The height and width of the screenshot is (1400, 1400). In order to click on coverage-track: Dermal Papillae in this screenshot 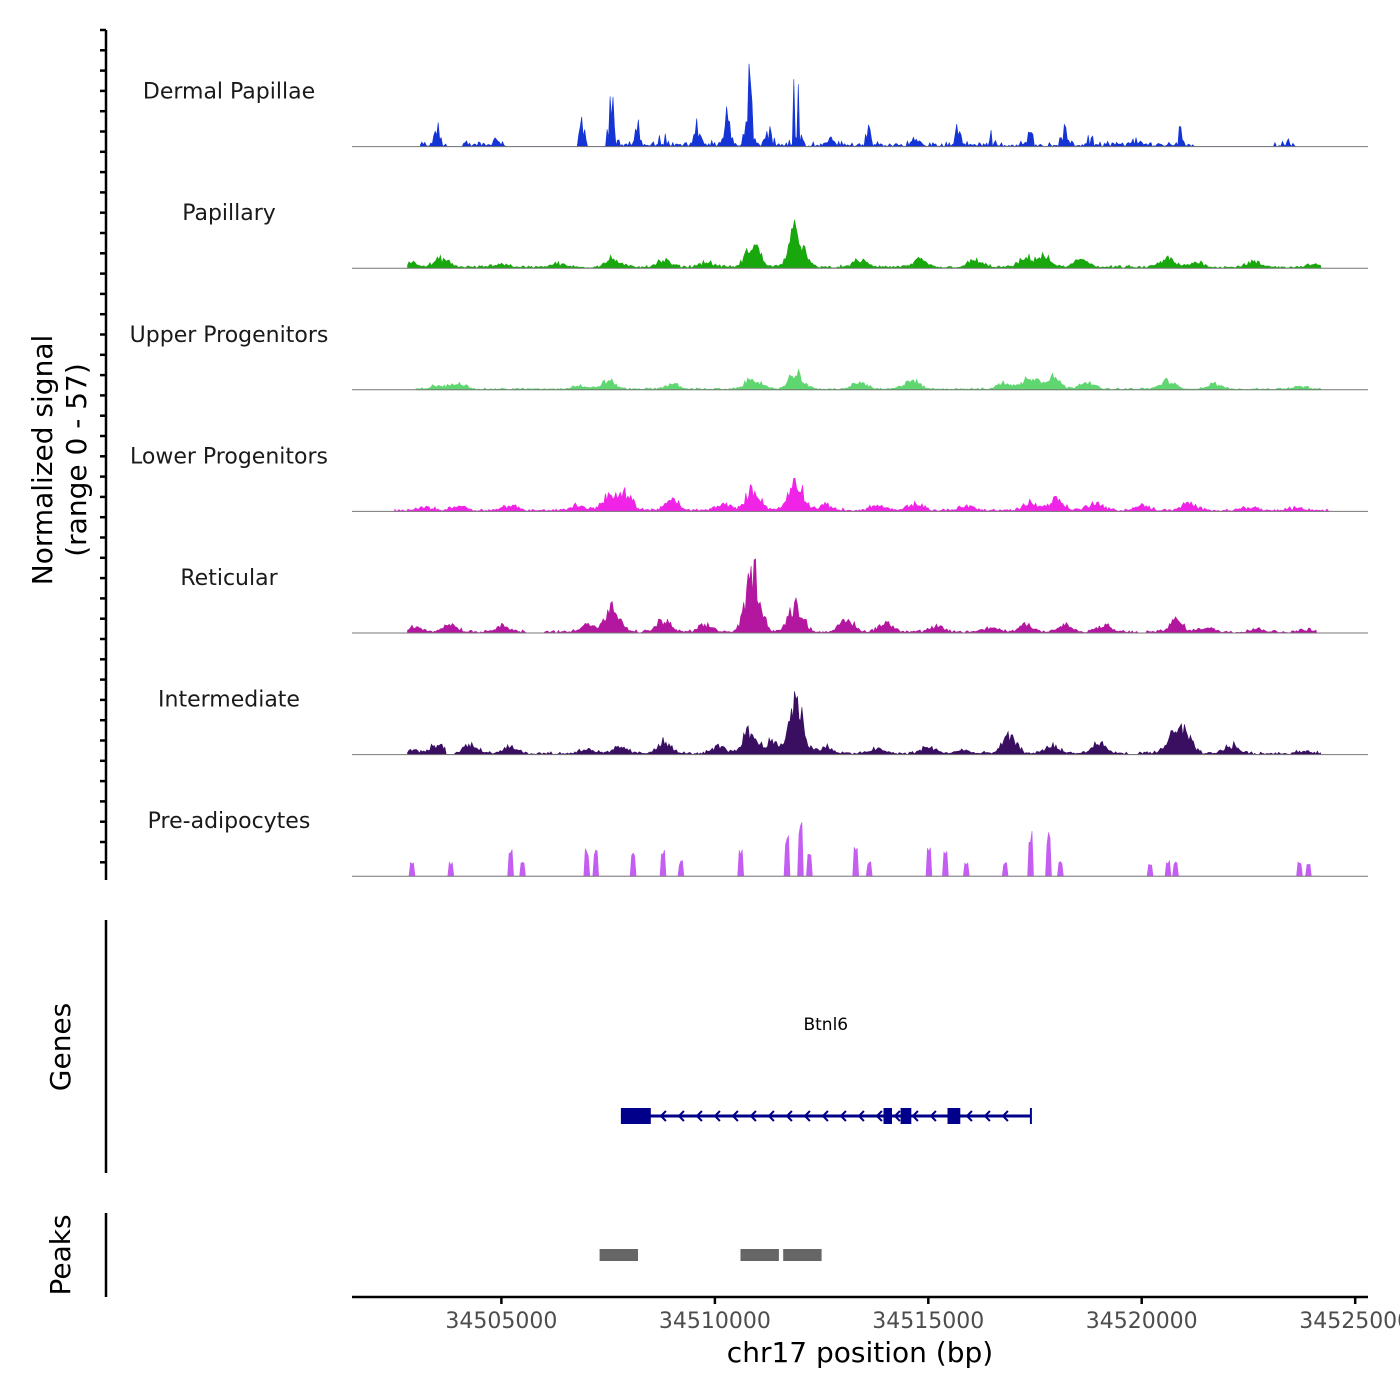, I will do `click(755, 105)`.